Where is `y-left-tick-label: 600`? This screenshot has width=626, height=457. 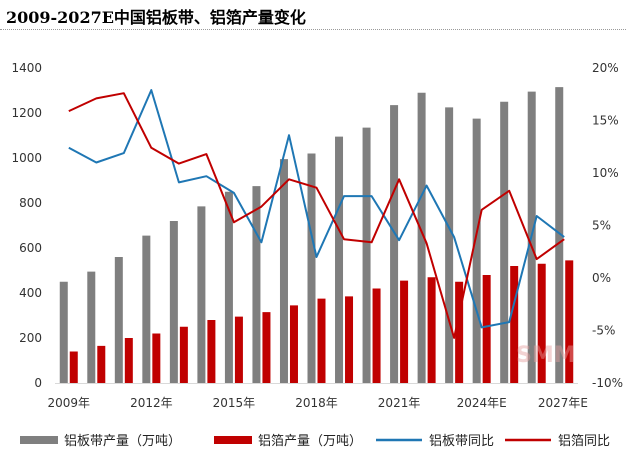
y-left-tick-label: 600 is located at coordinates (30, 248).